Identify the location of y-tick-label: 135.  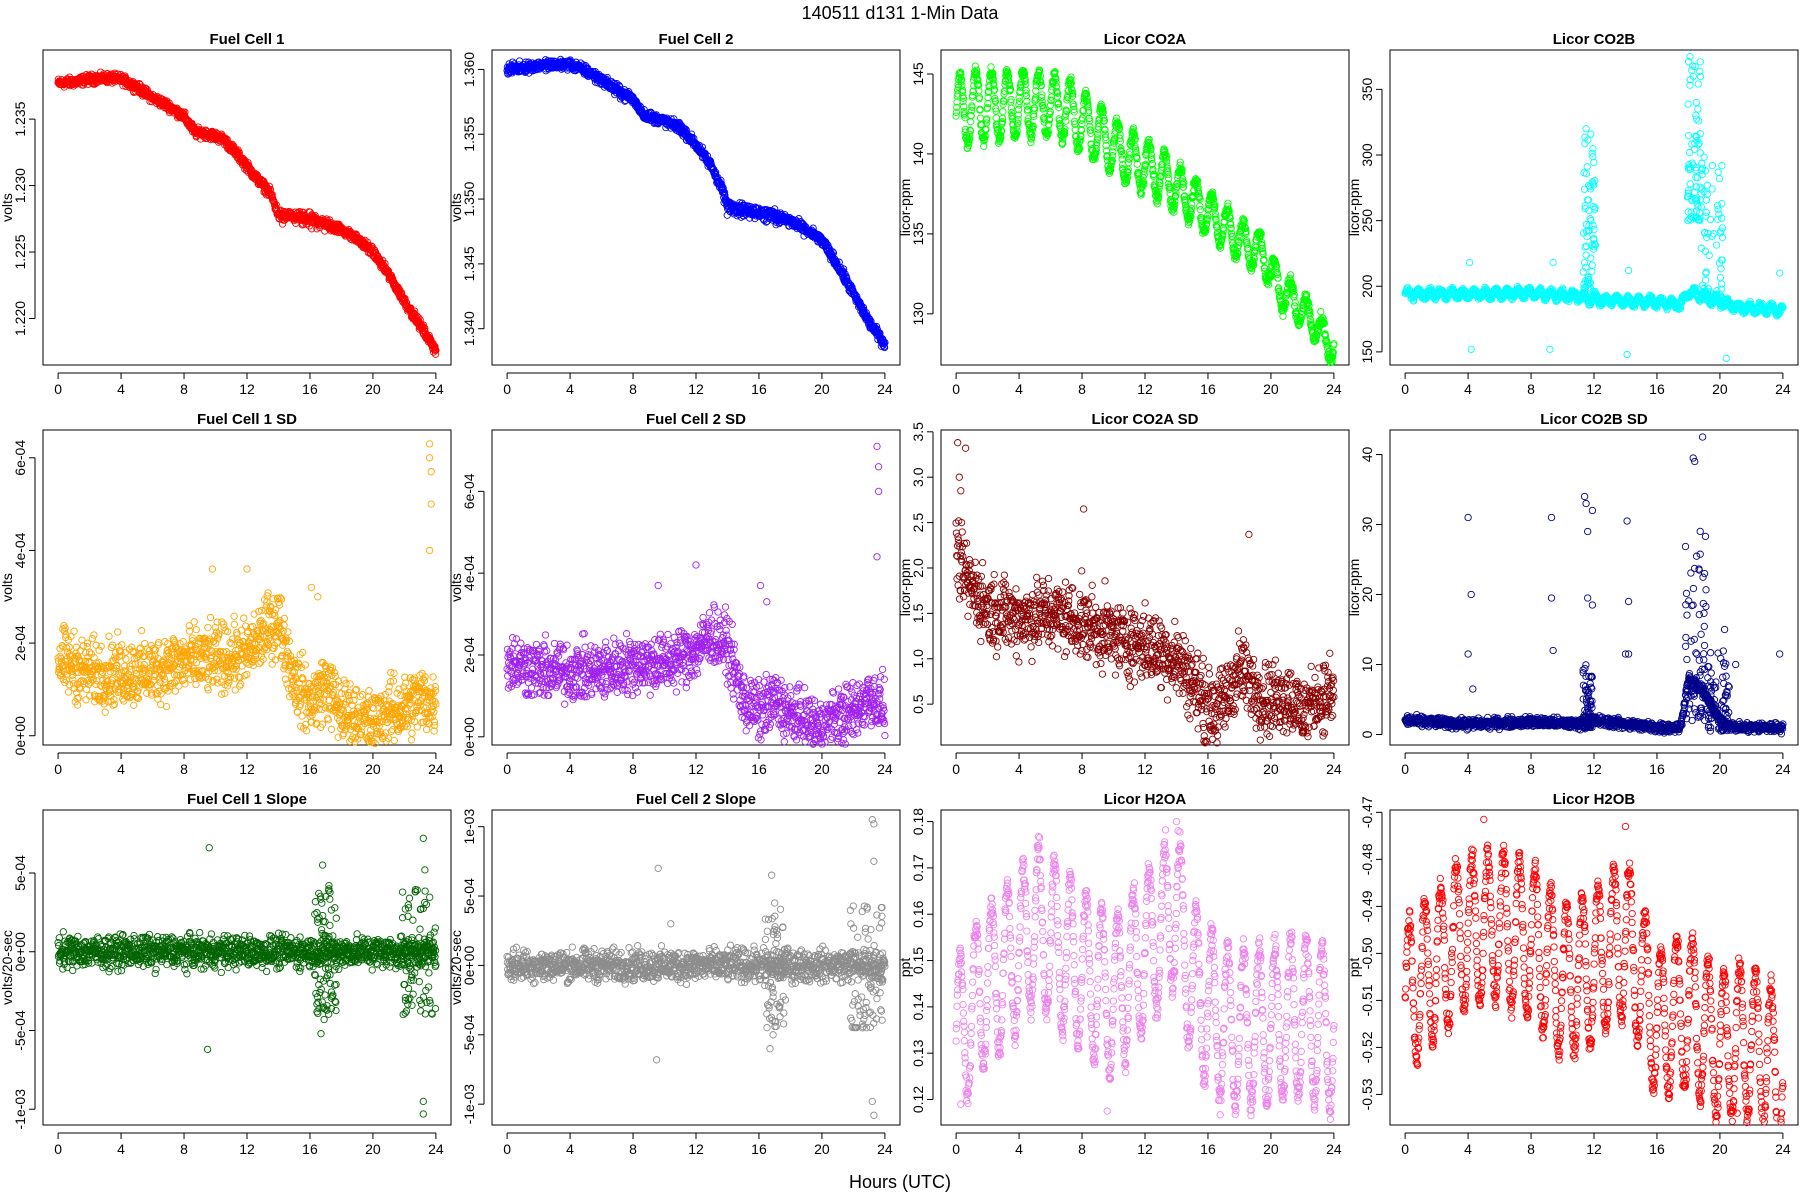
(918, 234).